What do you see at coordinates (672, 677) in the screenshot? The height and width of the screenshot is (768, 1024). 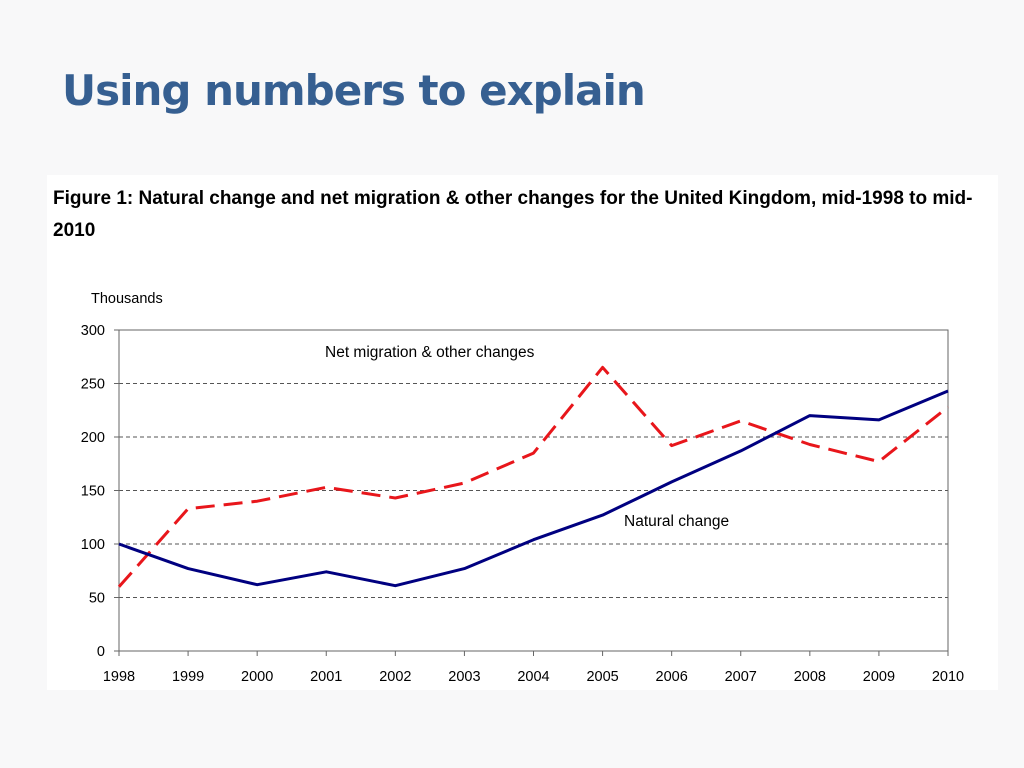 I see `x-tick-label: 2006` at bounding box center [672, 677].